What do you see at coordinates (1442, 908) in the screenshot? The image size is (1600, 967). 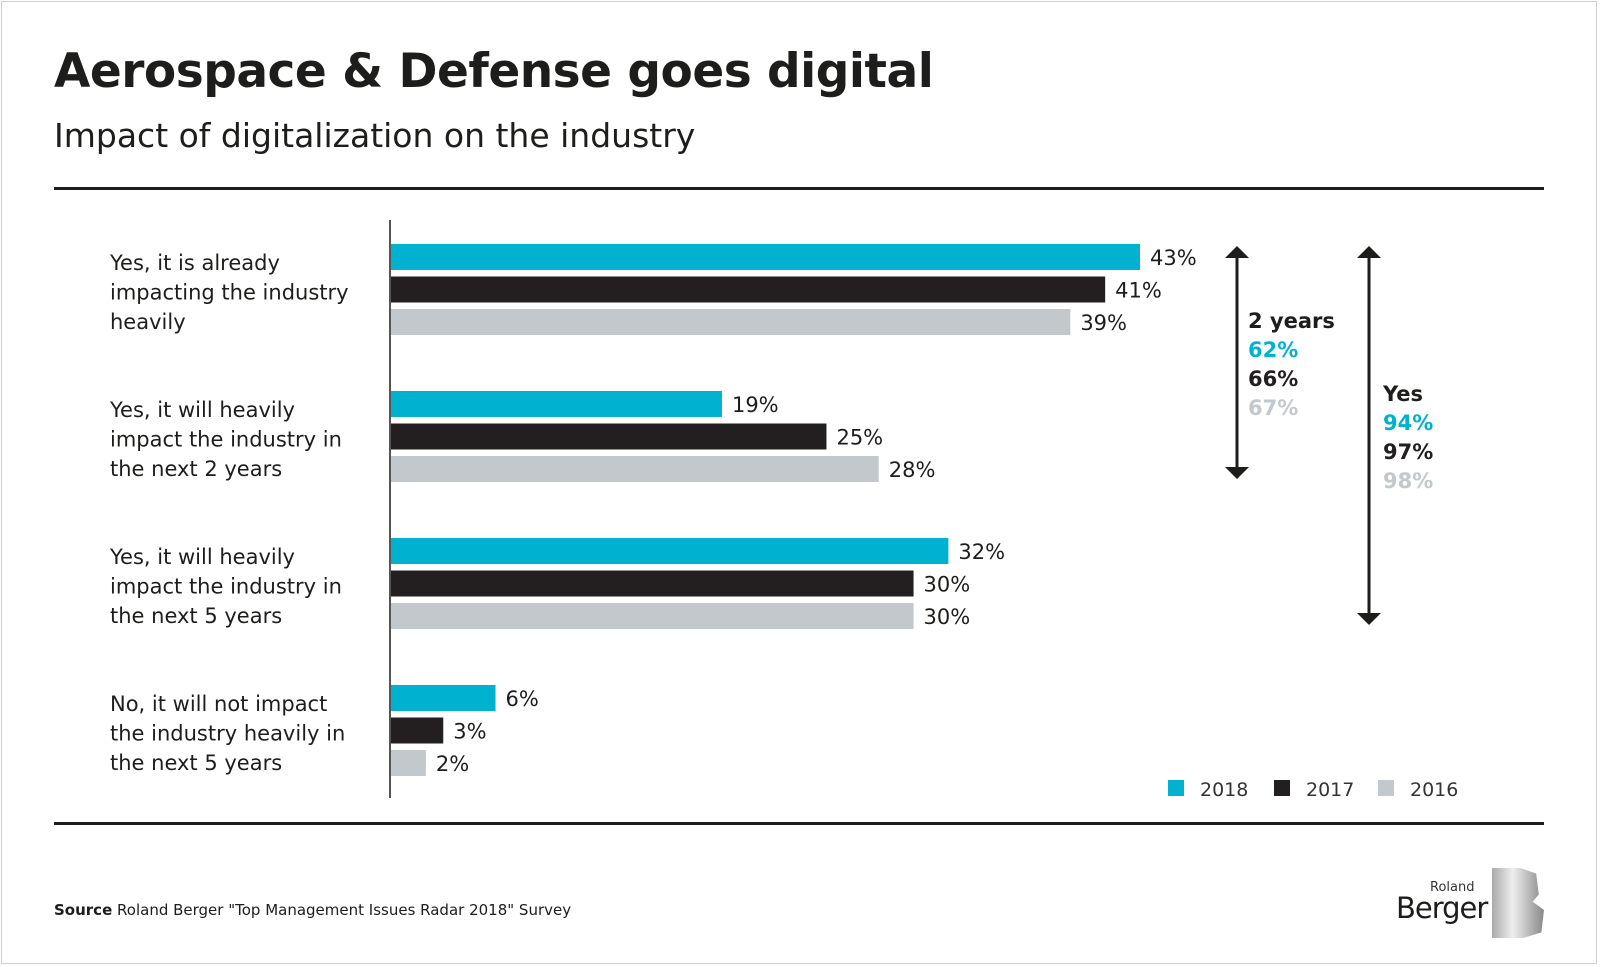 I see `logo-text-berger: Berger` at bounding box center [1442, 908].